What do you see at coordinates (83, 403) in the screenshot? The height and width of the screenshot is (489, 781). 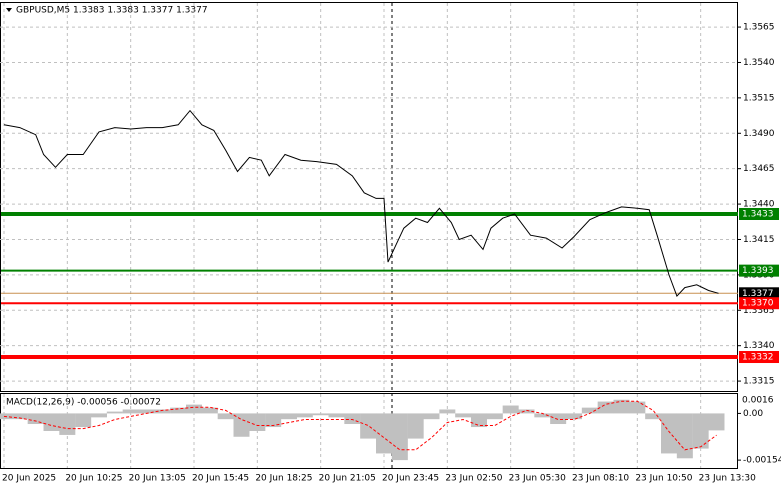 I see `macd-title: MACD(12,26,9) -0.00056 -0.00072` at bounding box center [83, 403].